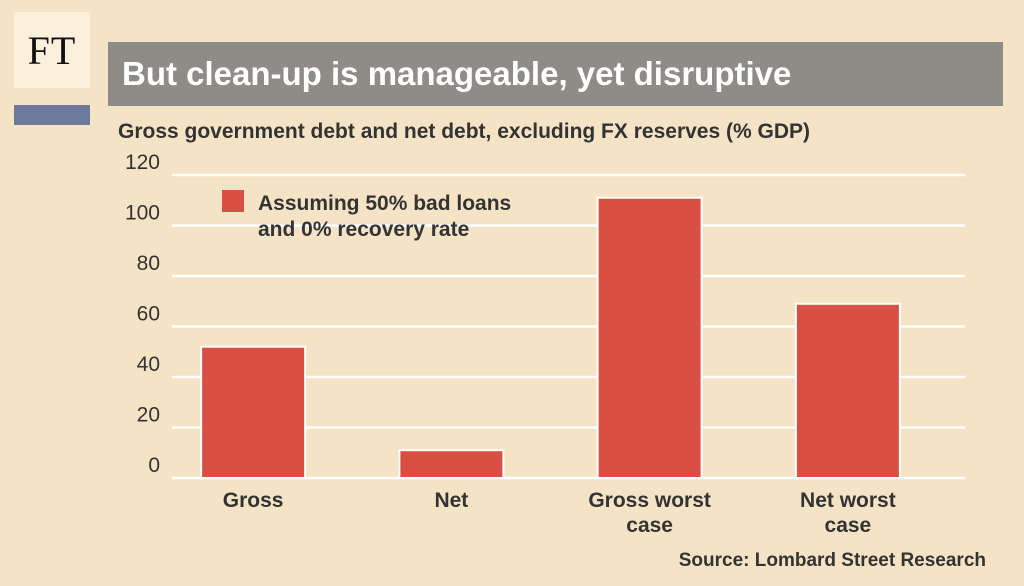 The image size is (1024, 586). I want to click on ft-accent-bar, so click(52, 115).